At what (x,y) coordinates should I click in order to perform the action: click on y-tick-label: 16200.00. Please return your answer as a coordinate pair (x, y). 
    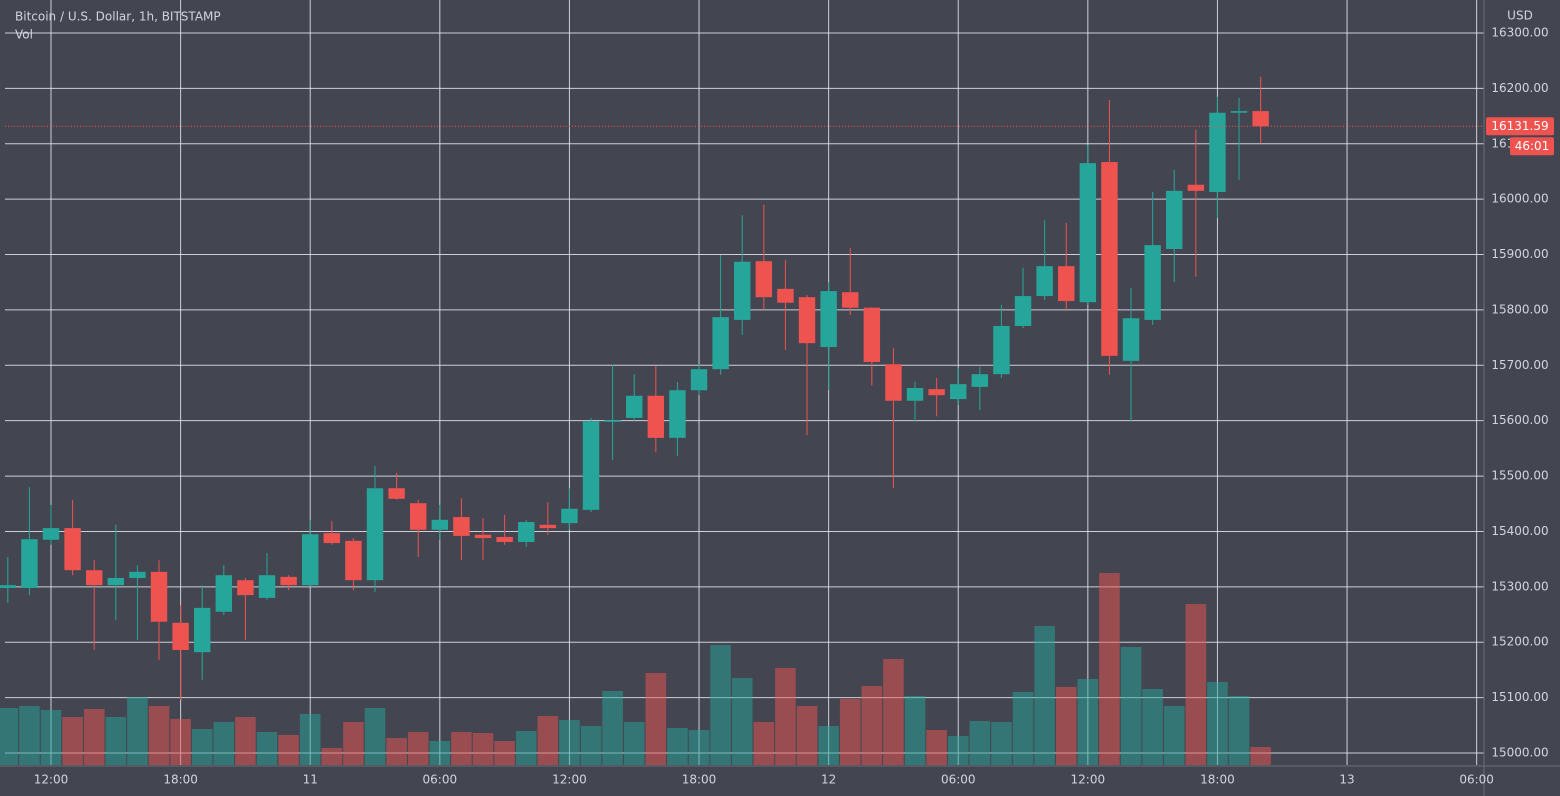
    Looking at the image, I should click on (1519, 88).